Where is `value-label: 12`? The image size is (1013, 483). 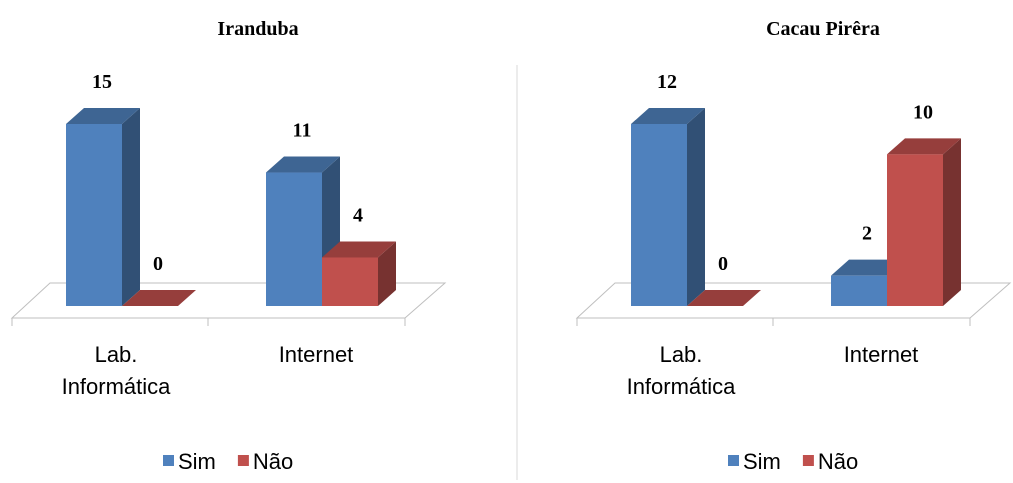 value-label: 12 is located at coordinates (667, 82).